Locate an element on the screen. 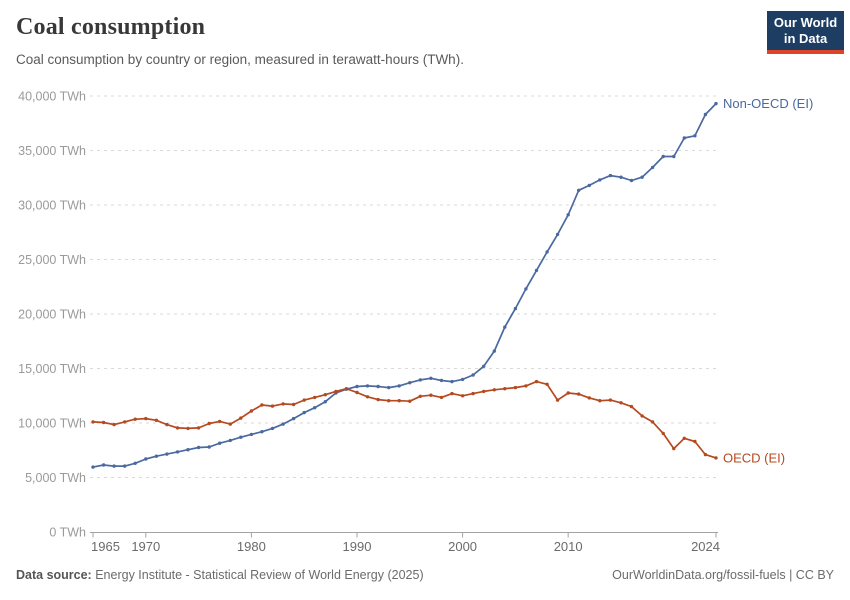  series-line-oecd-ei is located at coordinates (404, 419).